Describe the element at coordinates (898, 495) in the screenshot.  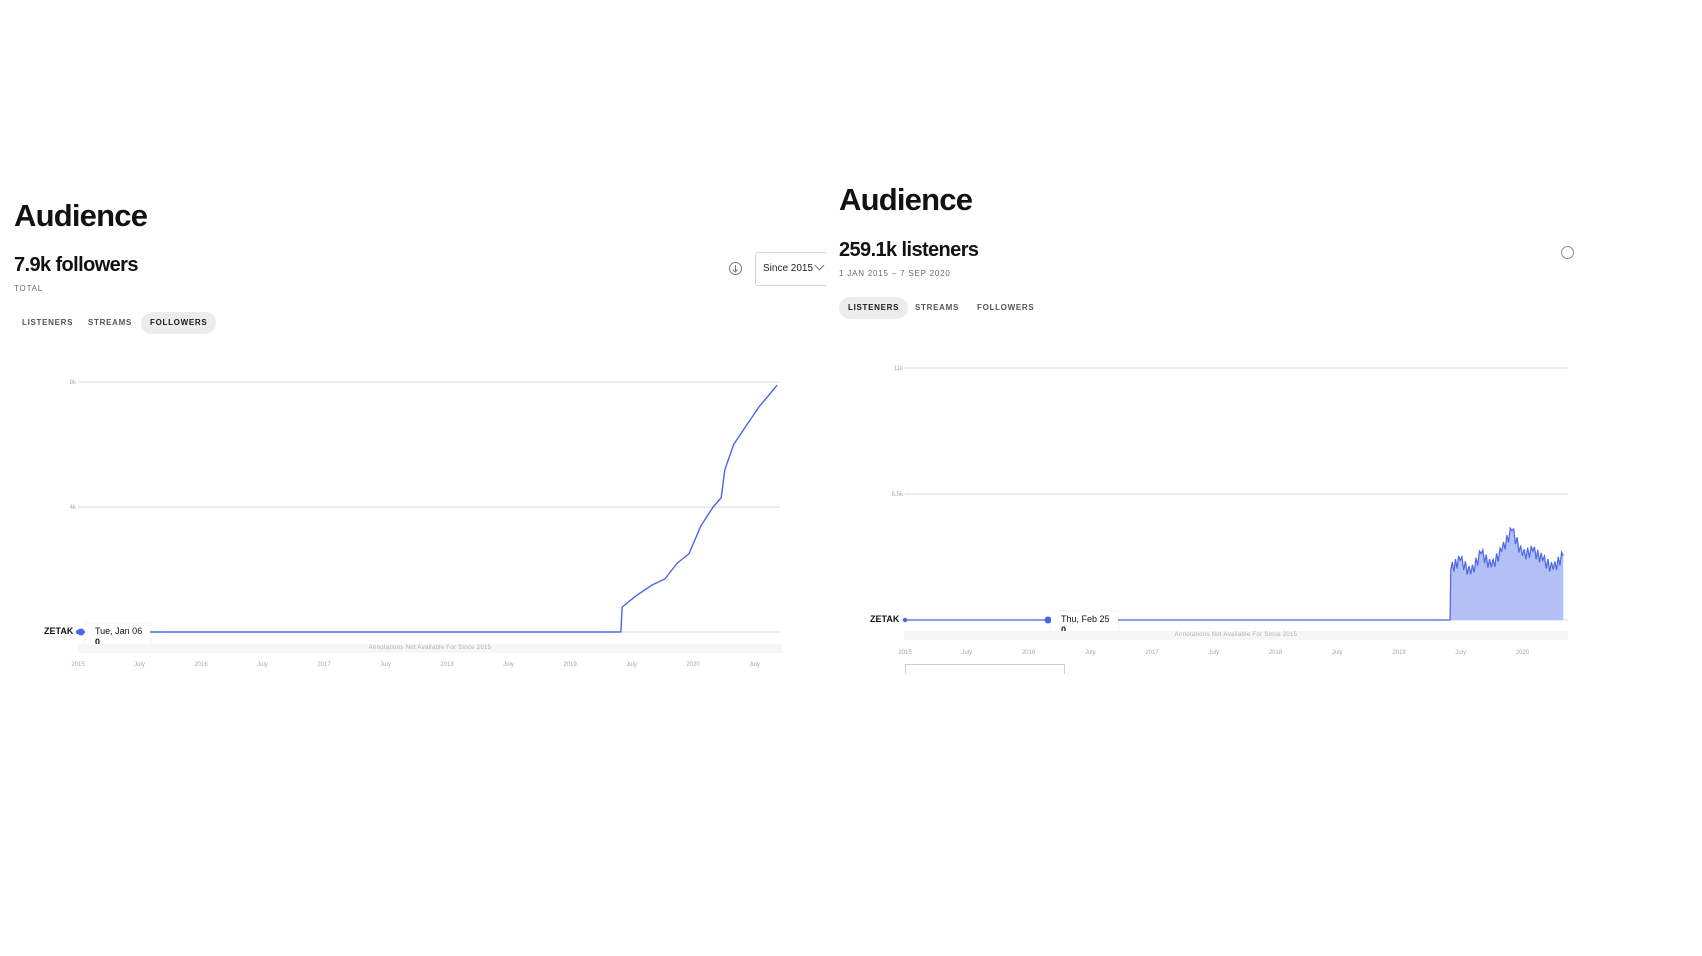
I see `y-tick-label: 5.5k` at that location.